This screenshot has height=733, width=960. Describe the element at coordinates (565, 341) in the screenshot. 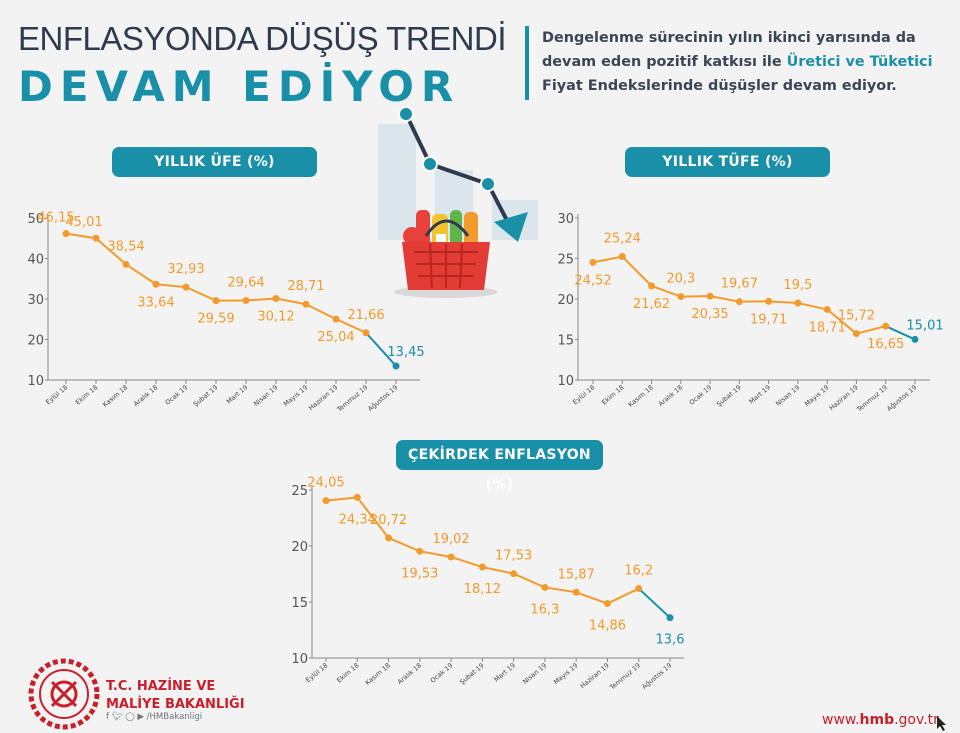

I see `y-tick-label: 15` at that location.